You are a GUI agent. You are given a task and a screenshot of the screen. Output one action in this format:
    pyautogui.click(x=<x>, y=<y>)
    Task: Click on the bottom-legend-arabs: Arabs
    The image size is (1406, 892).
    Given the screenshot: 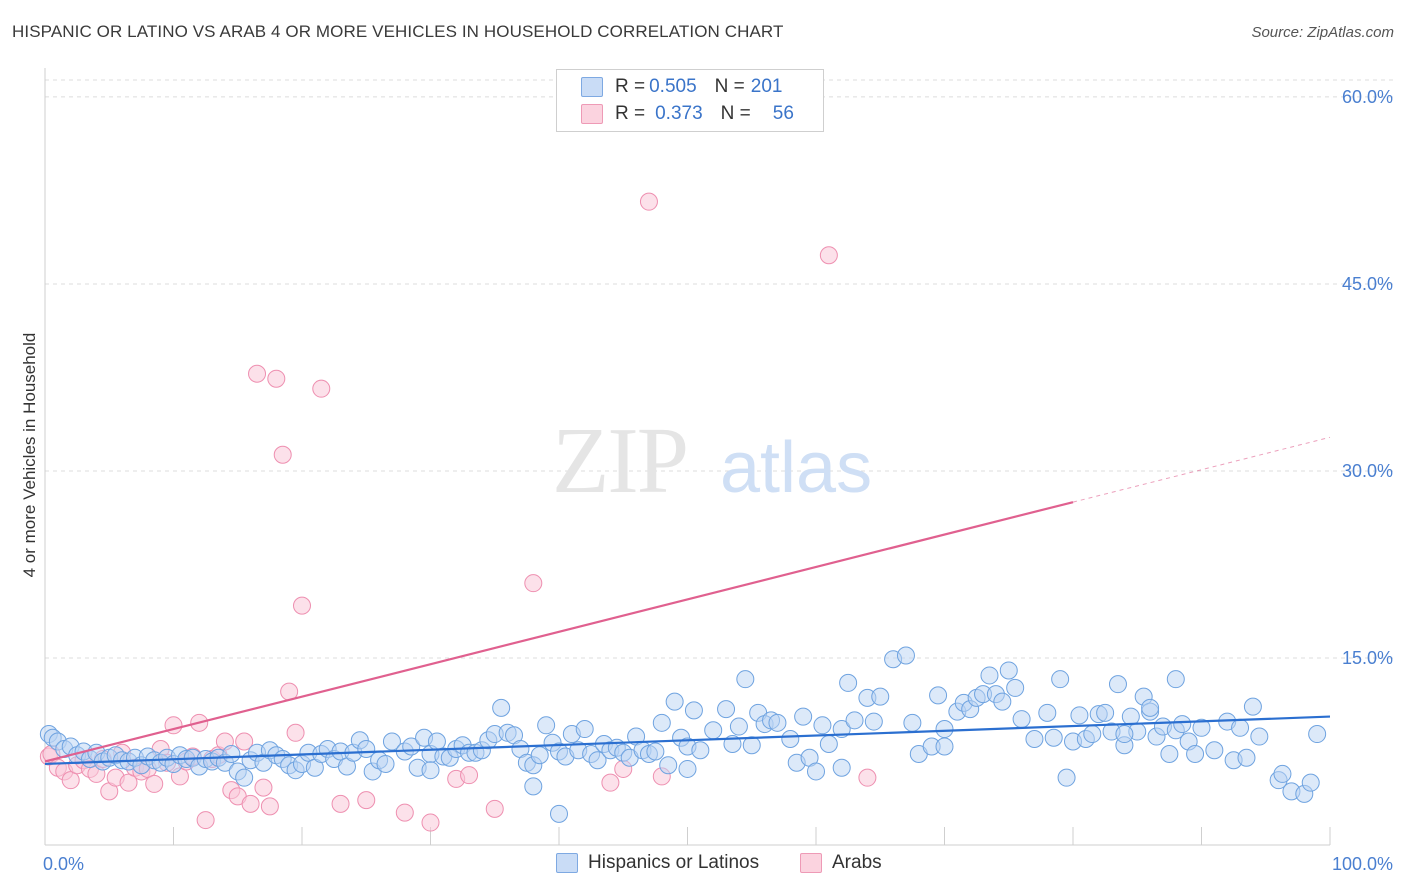 What is the action you would take?
    pyautogui.click(x=841, y=863)
    